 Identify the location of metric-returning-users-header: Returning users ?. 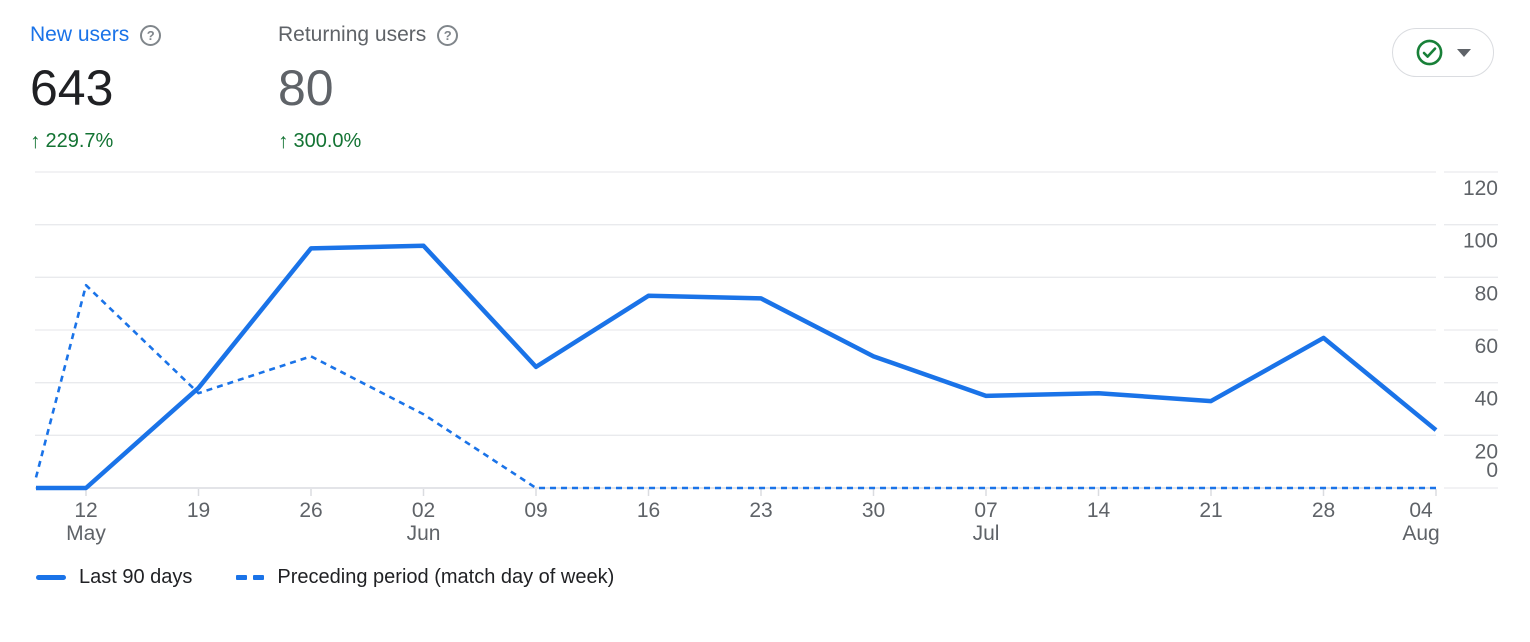
(368, 35).